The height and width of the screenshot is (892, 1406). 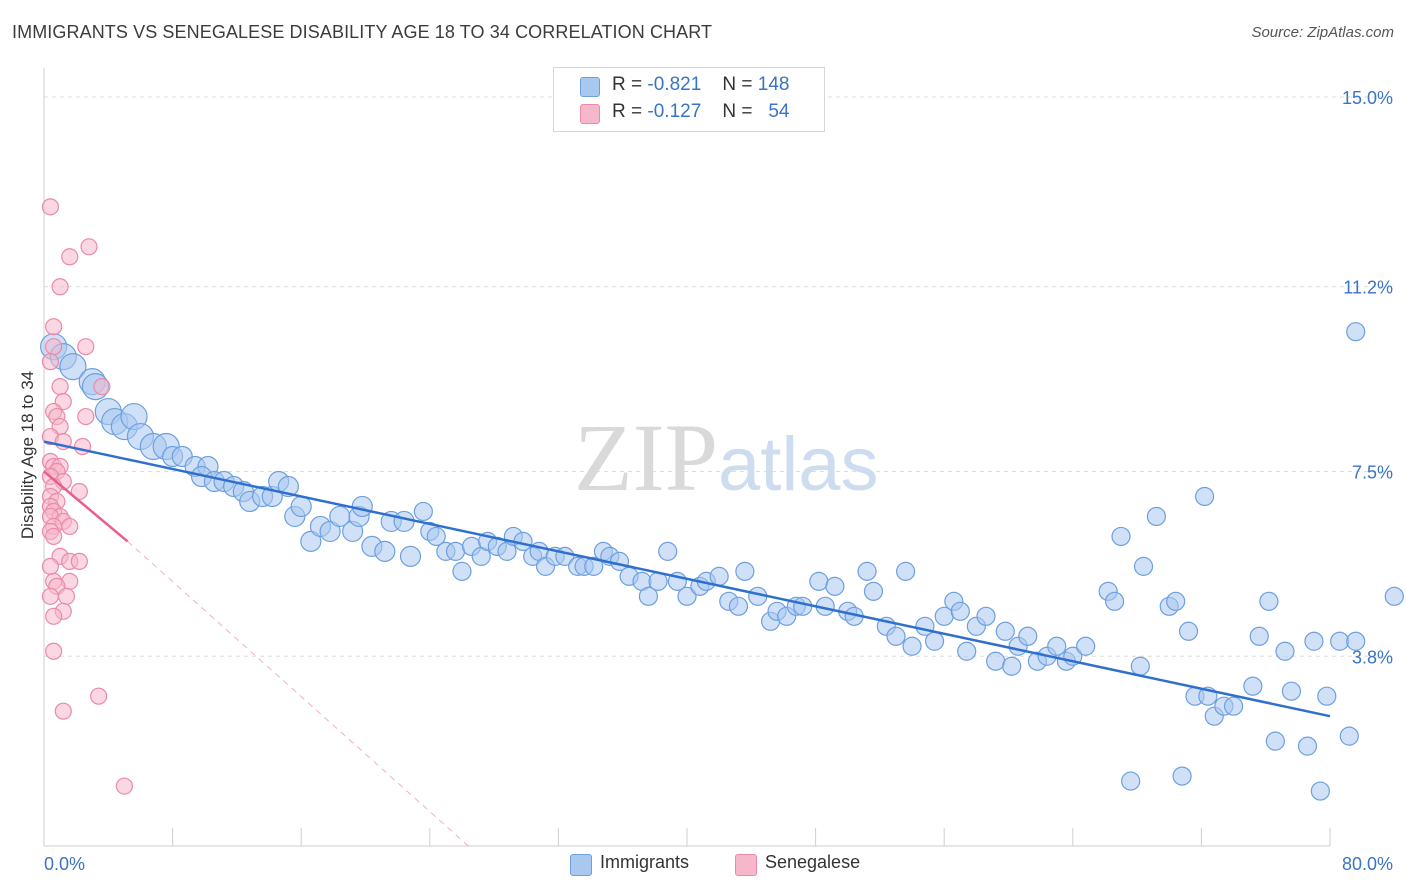 I want to click on y-tick-label: 7.5%, so click(x=1372, y=473).